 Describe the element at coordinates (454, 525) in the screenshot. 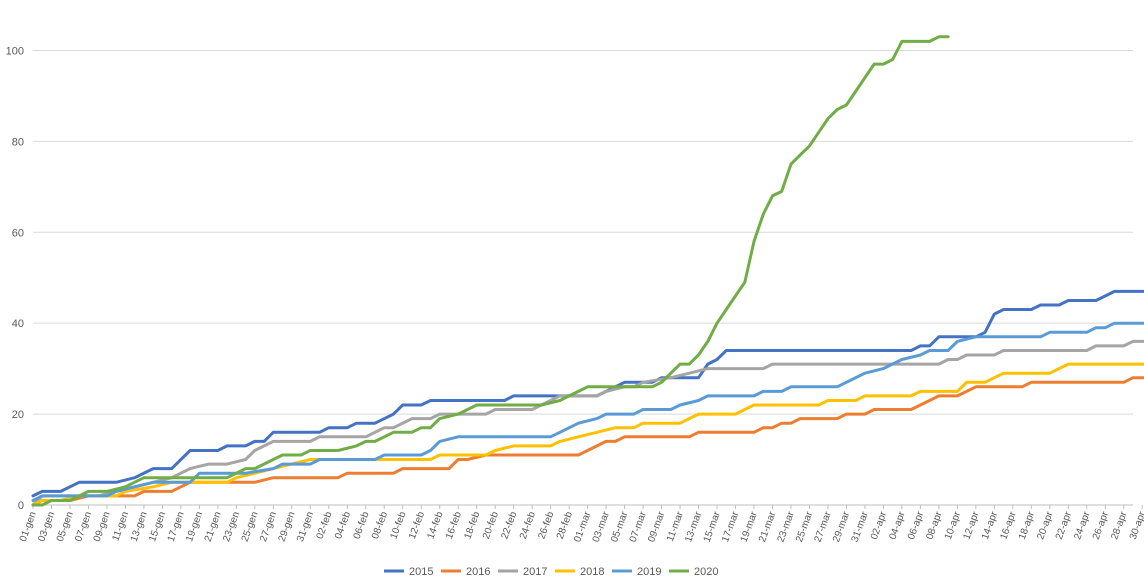

I see `x-tick-label: 16-feb` at that location.